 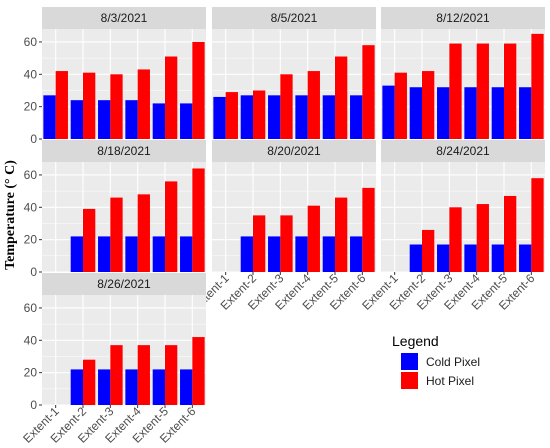 What do you see at coordinates (10, 215) in the screenshot?
I see `y-axis-label: Temperature (° C)` at bounding box center [10, 215].